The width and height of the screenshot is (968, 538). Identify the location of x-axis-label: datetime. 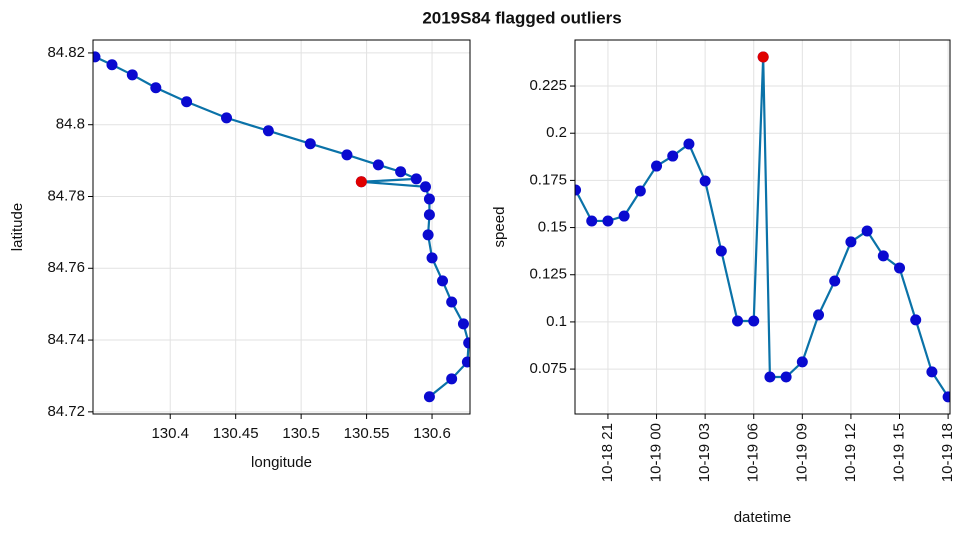
(763, 517).